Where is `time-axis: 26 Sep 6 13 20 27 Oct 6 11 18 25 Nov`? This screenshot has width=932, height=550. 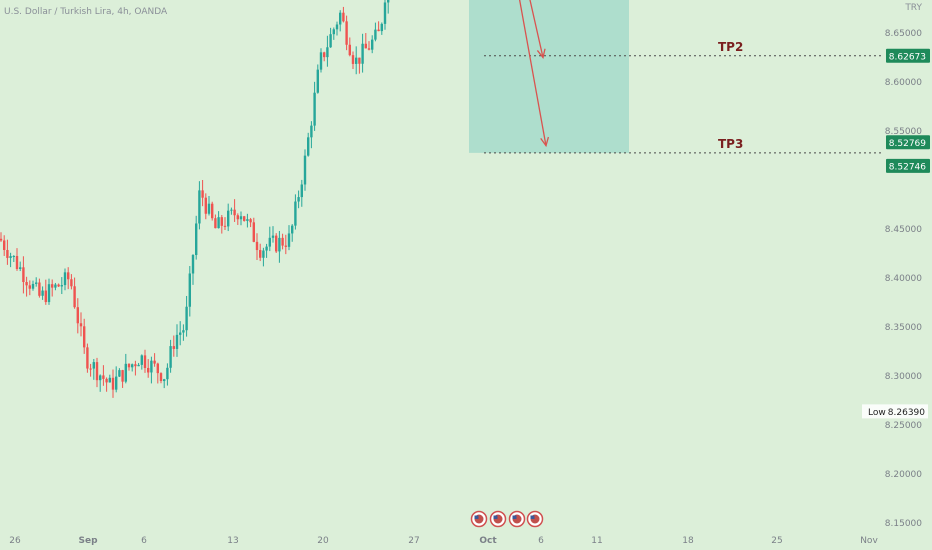 time-axis: 26 Sep 6 13 20 27 Oct 6 11 18 25 Nov is located at coordinates (443, 541).